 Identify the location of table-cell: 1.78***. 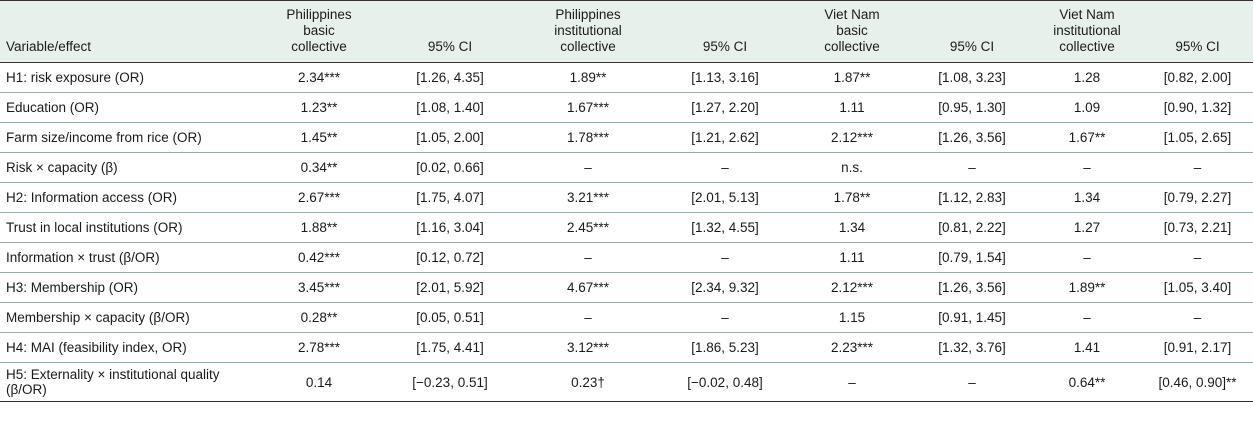
(588, 137).